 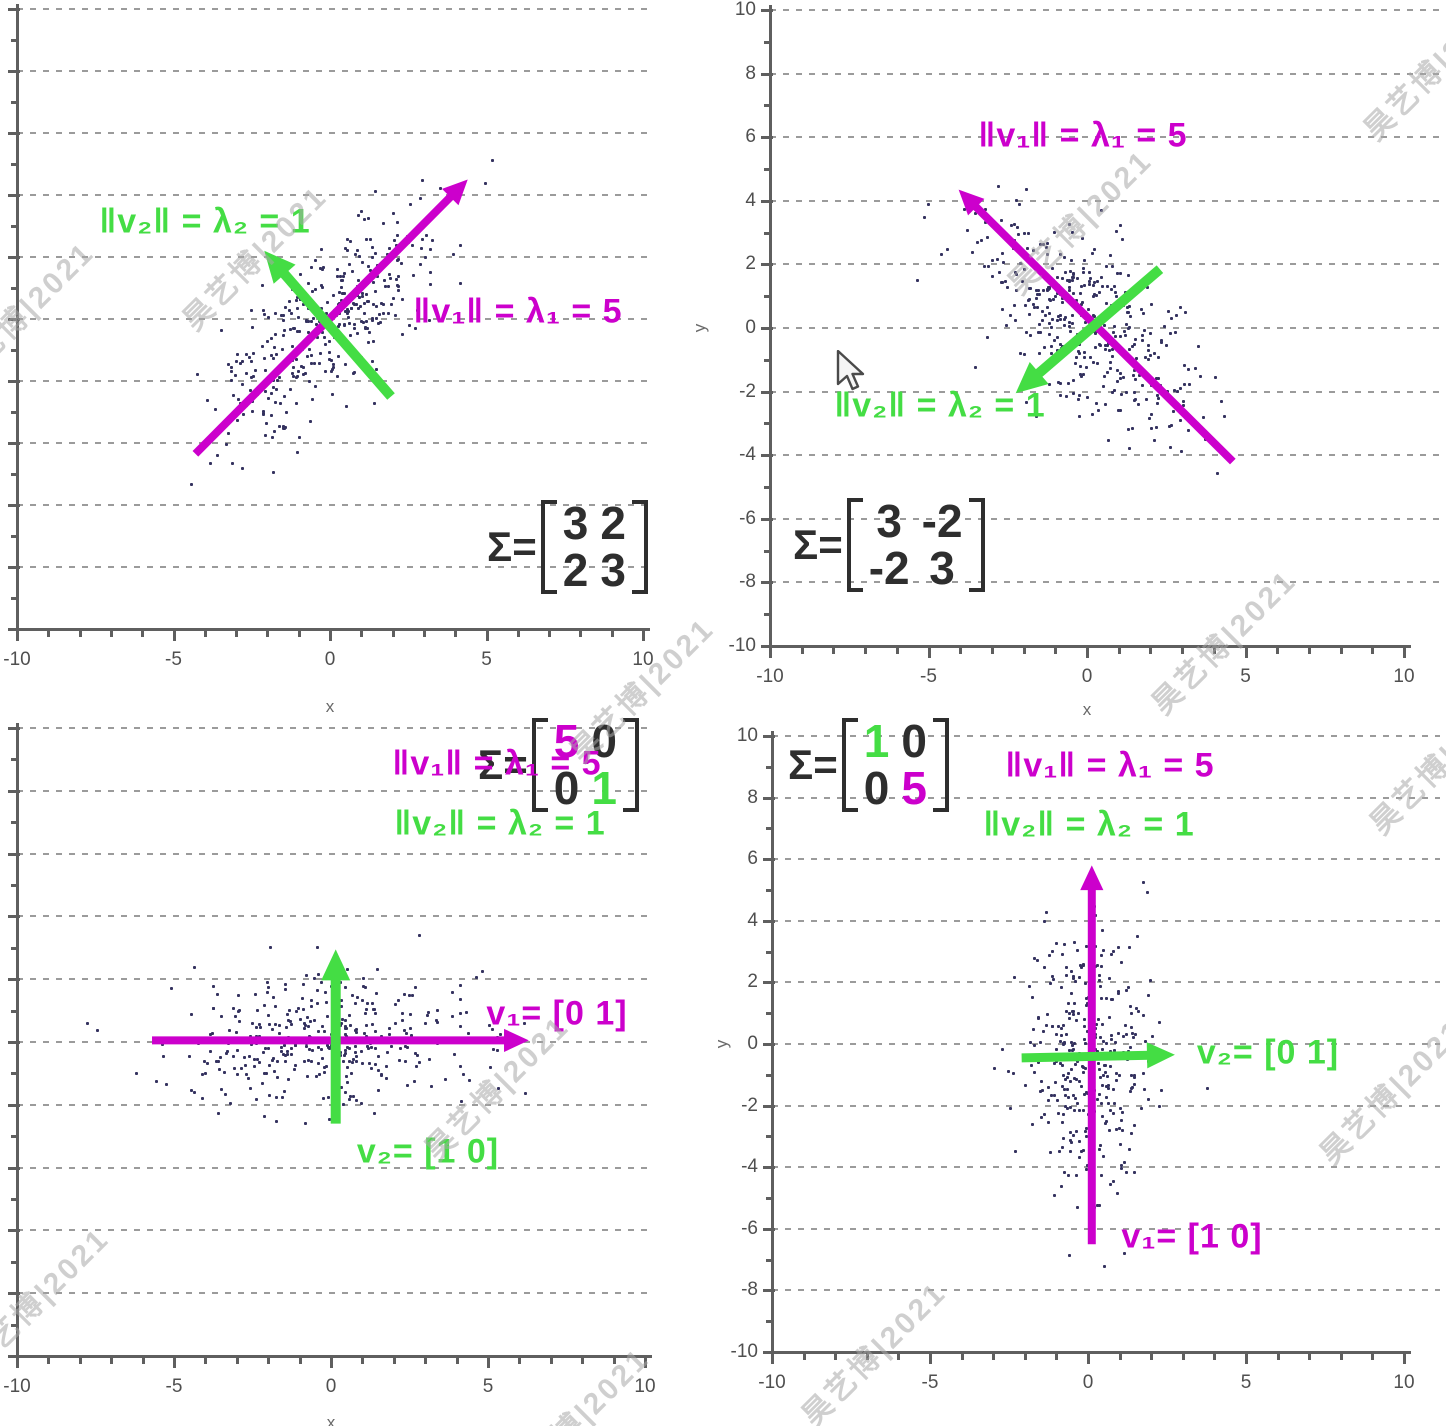 I want to click on y-tick-label: -6, so click(x=747, y=518).